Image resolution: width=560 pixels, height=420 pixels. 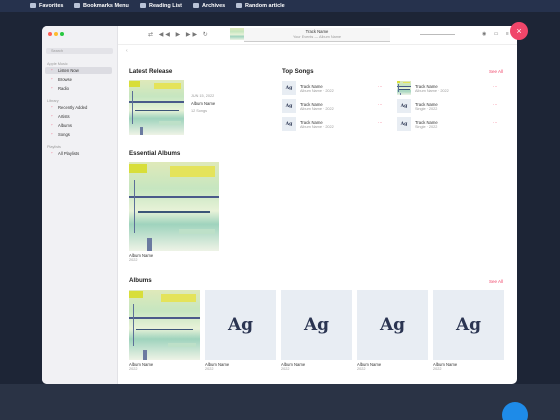 I want to click on selected-row, so click(x=78, y=70).